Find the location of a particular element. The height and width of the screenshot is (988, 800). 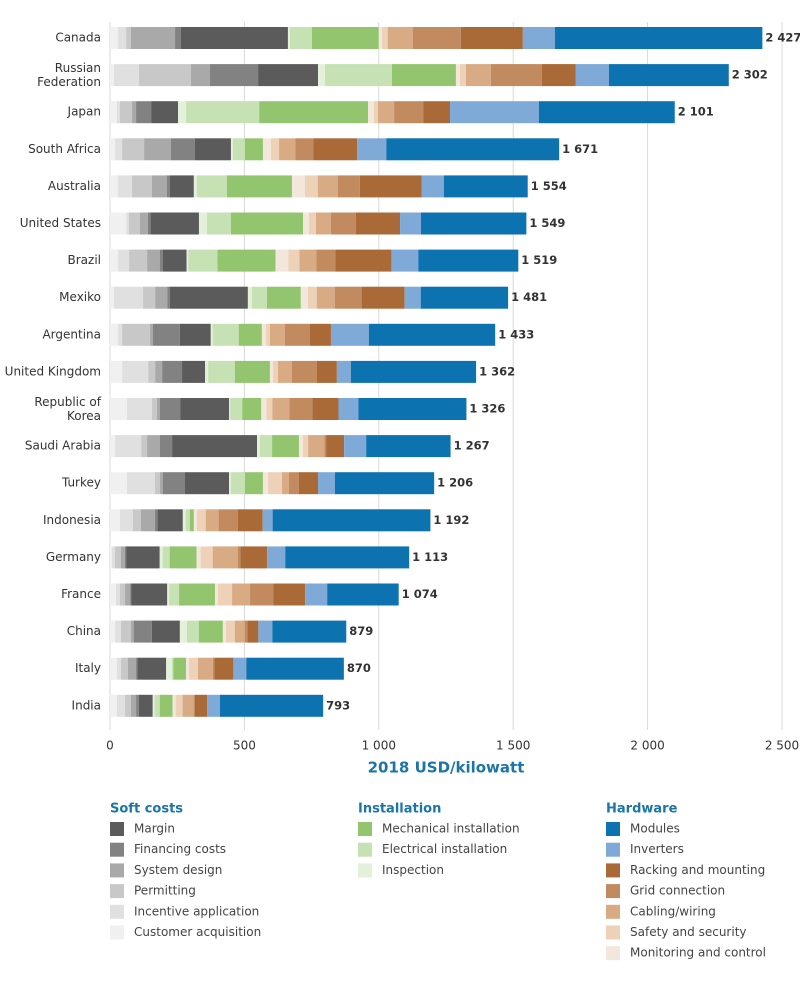

legend-label: Racking and mounting is located at coordinates (697, 870).